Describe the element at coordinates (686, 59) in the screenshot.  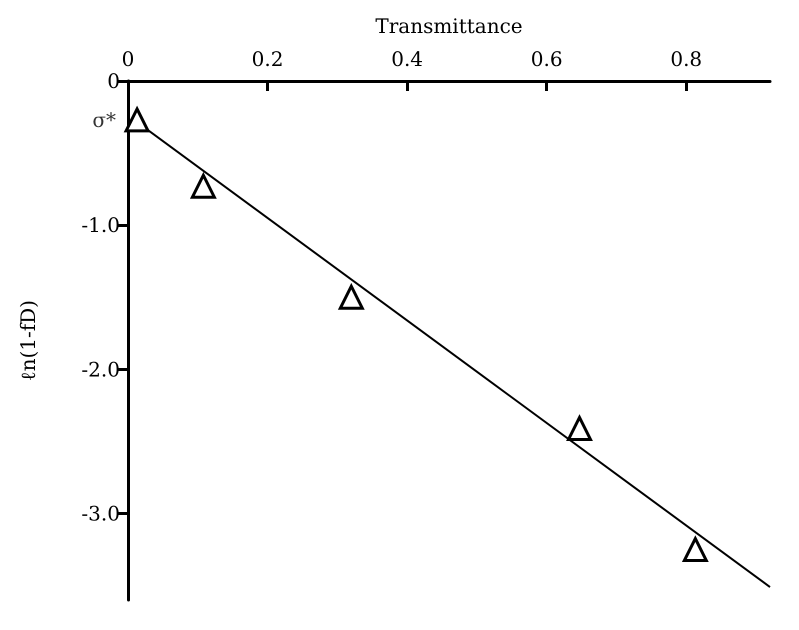
I see `x-tick-label: 0.8` at that location.